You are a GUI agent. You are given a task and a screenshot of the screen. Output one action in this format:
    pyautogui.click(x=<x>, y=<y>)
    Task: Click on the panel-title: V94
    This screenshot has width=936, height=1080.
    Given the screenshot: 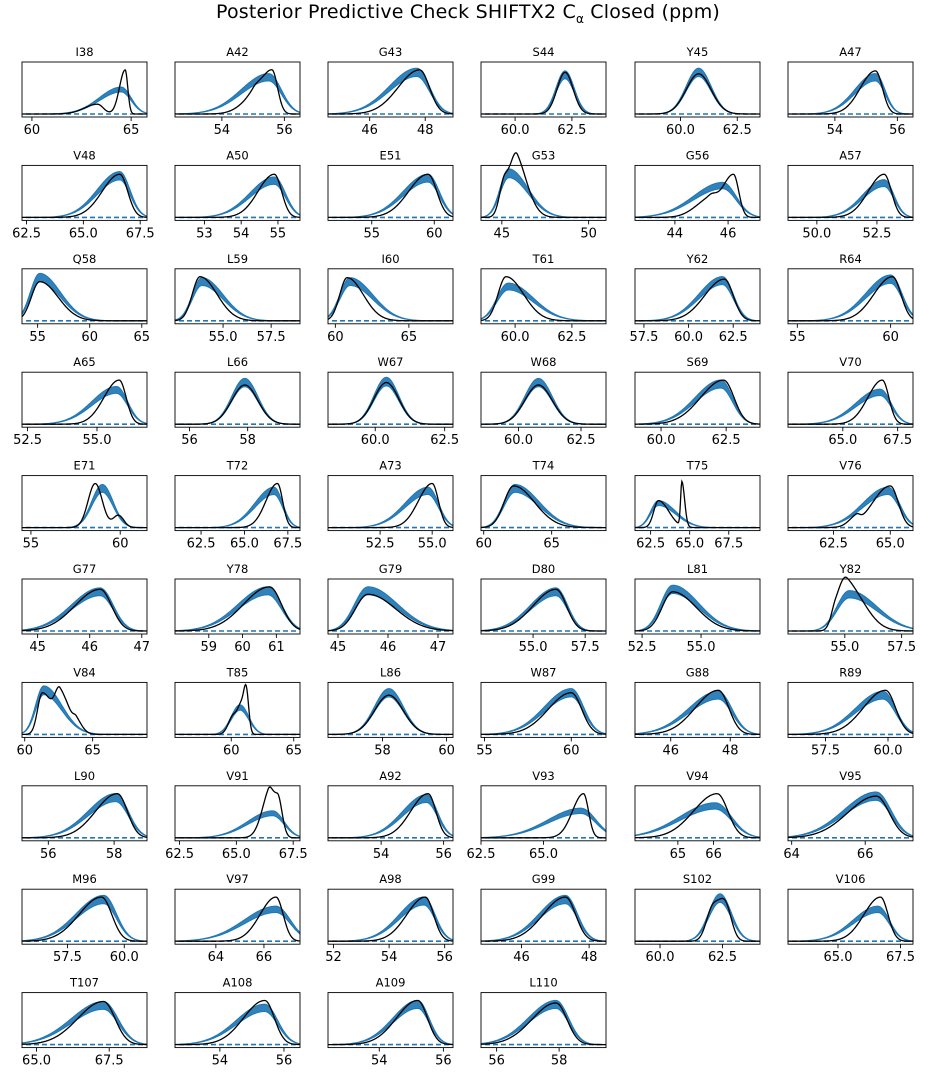 What is the action you would take?
    pyautogui.click(x=697, y=776)
    